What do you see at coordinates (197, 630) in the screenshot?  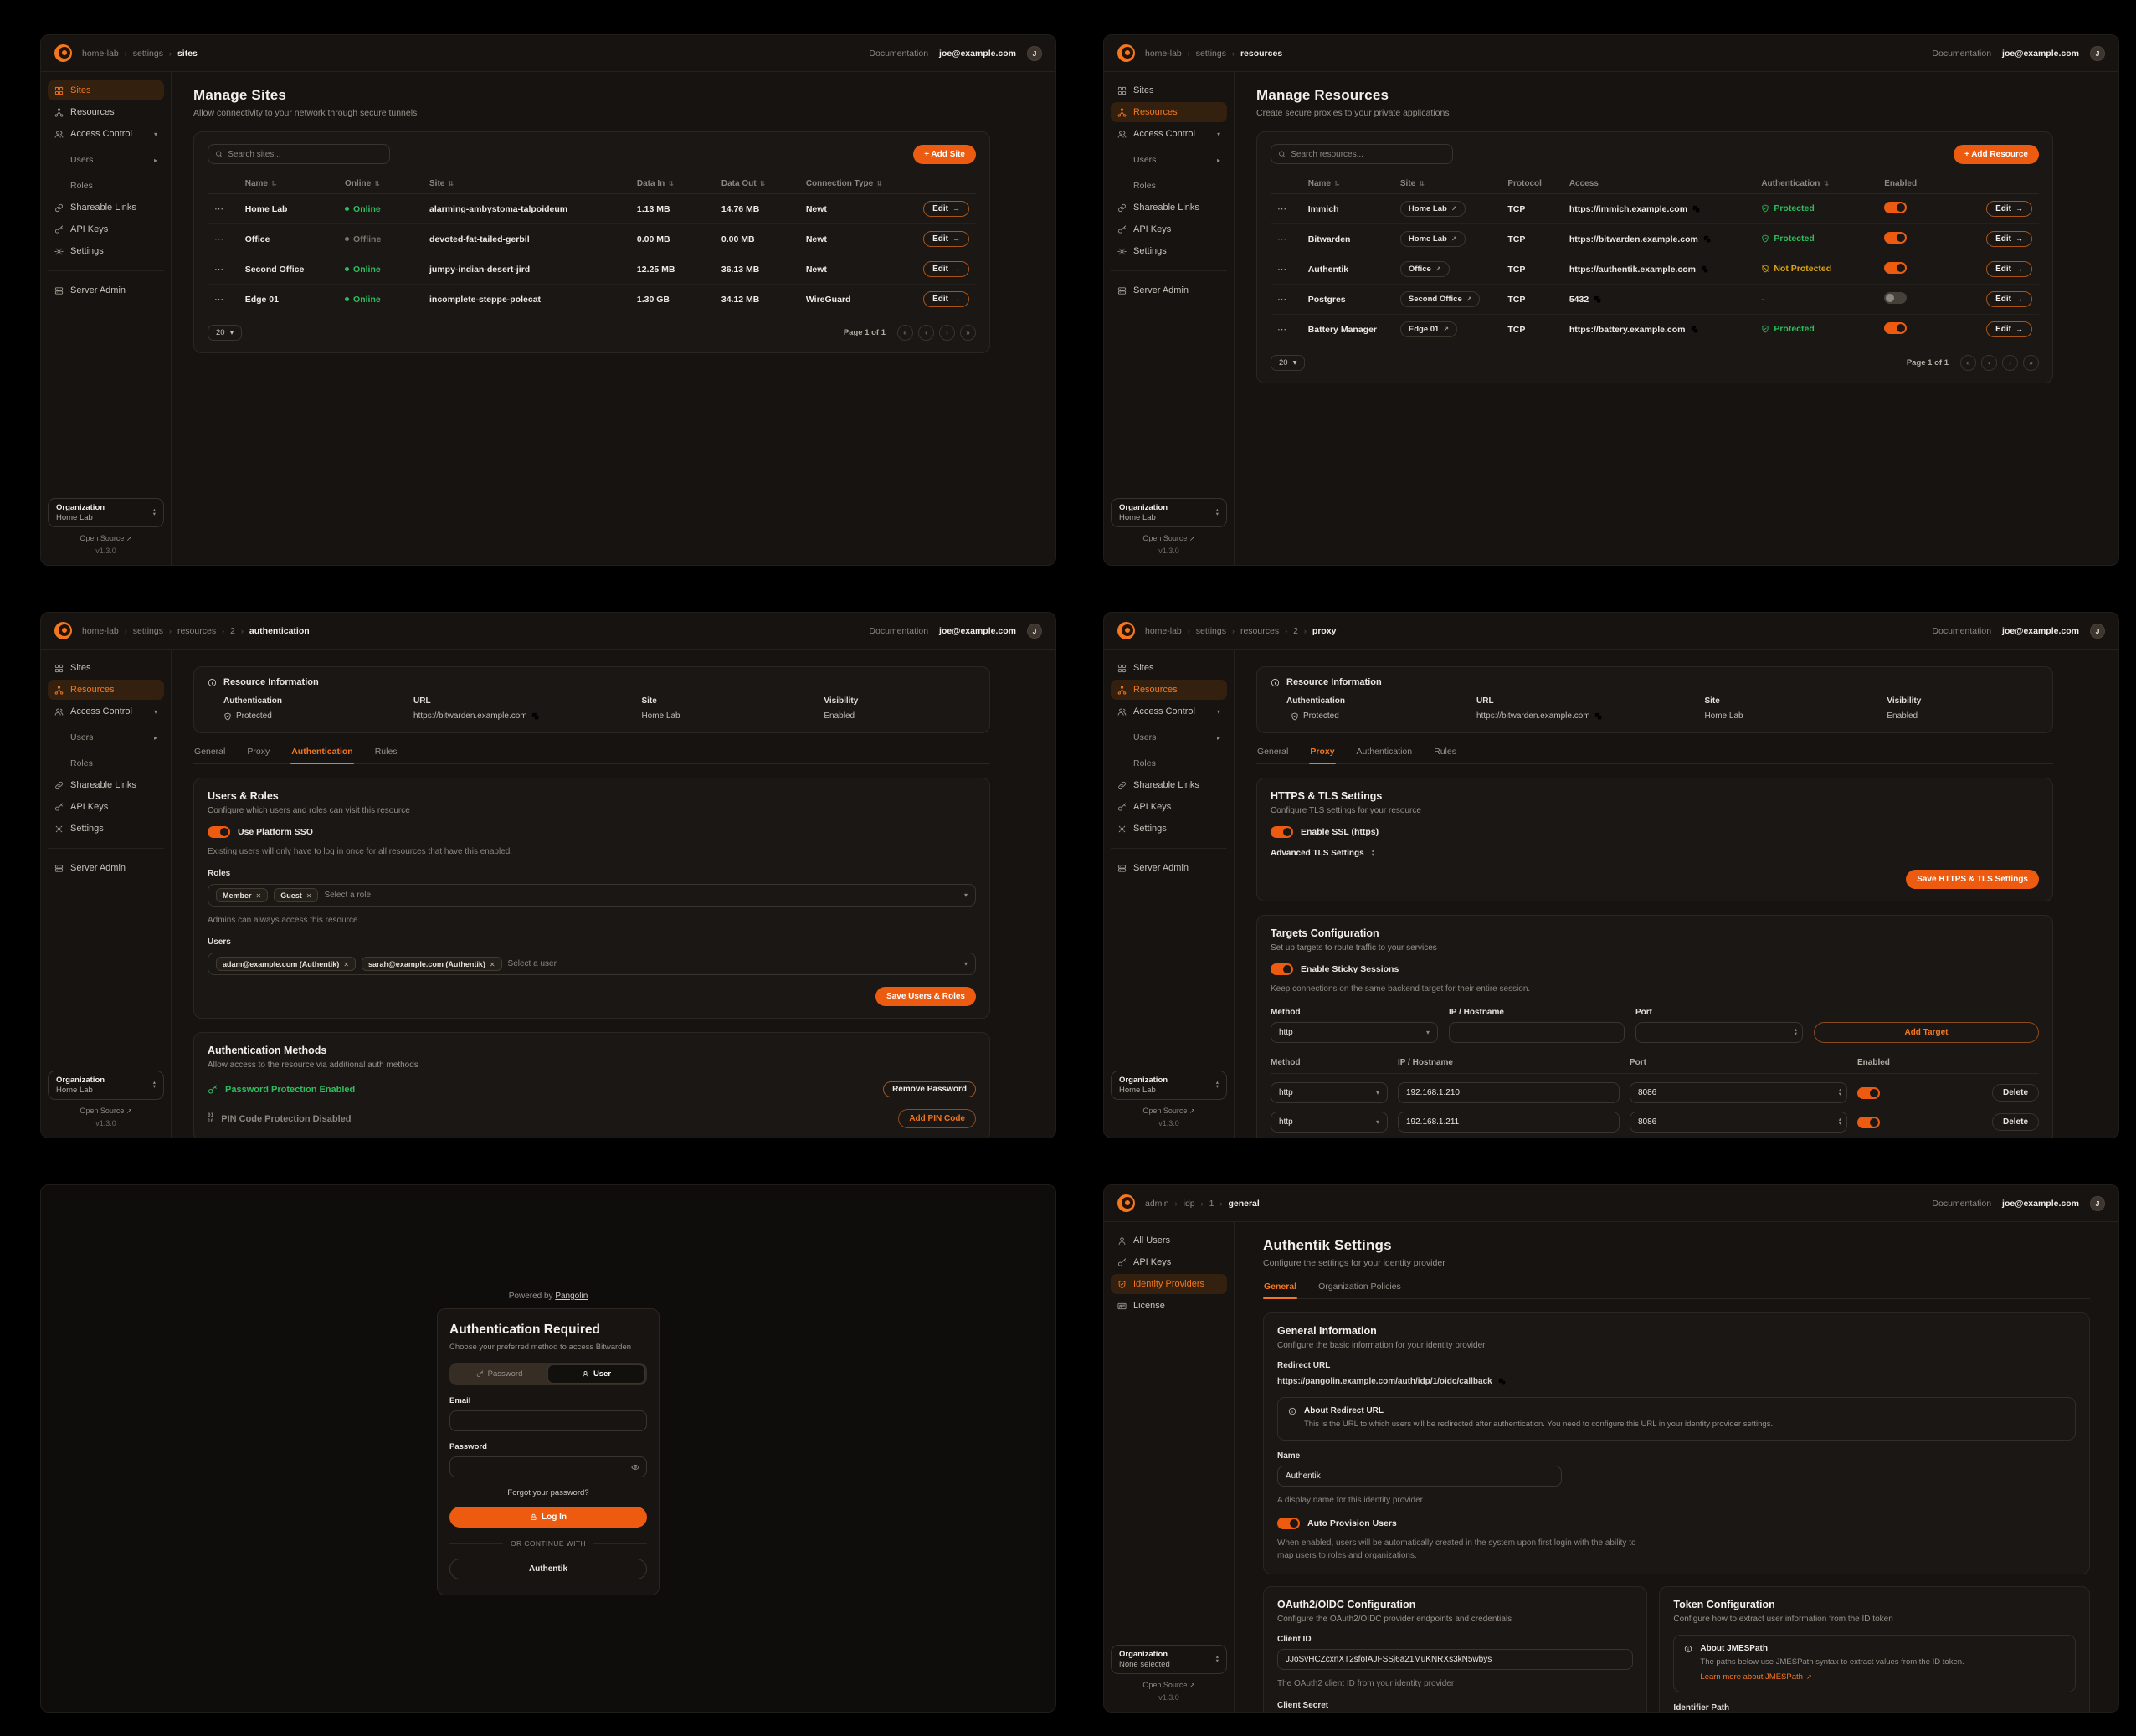 I see `breadcrumb-item: resources` at bounding box center [197, 630].